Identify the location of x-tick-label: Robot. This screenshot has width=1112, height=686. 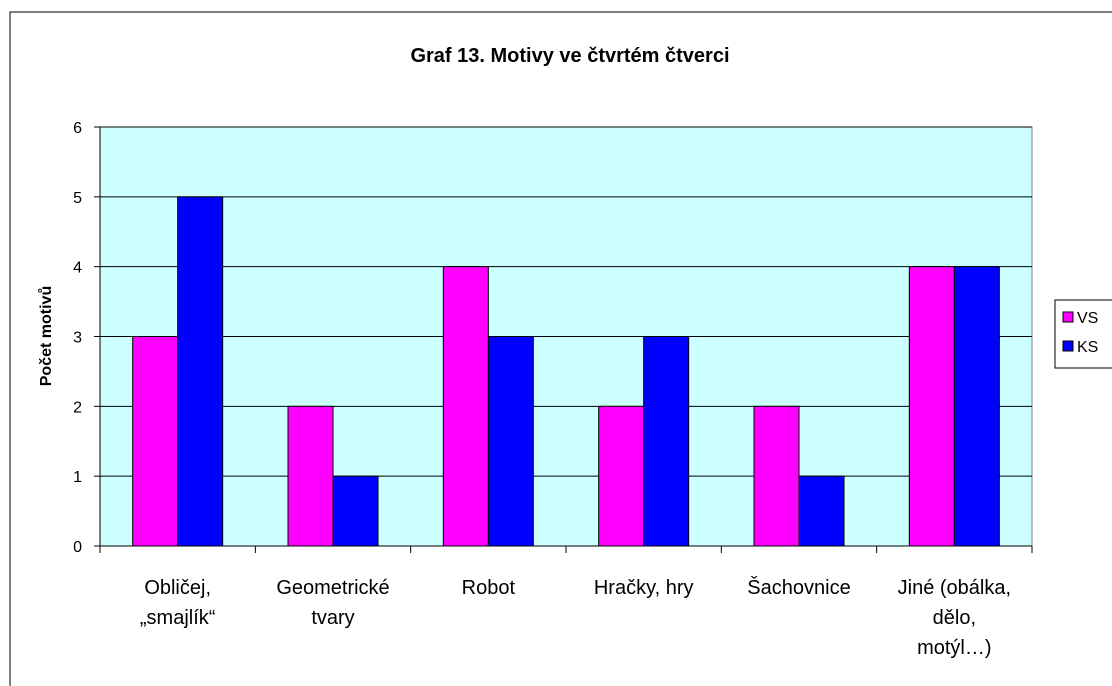
(489, 588).